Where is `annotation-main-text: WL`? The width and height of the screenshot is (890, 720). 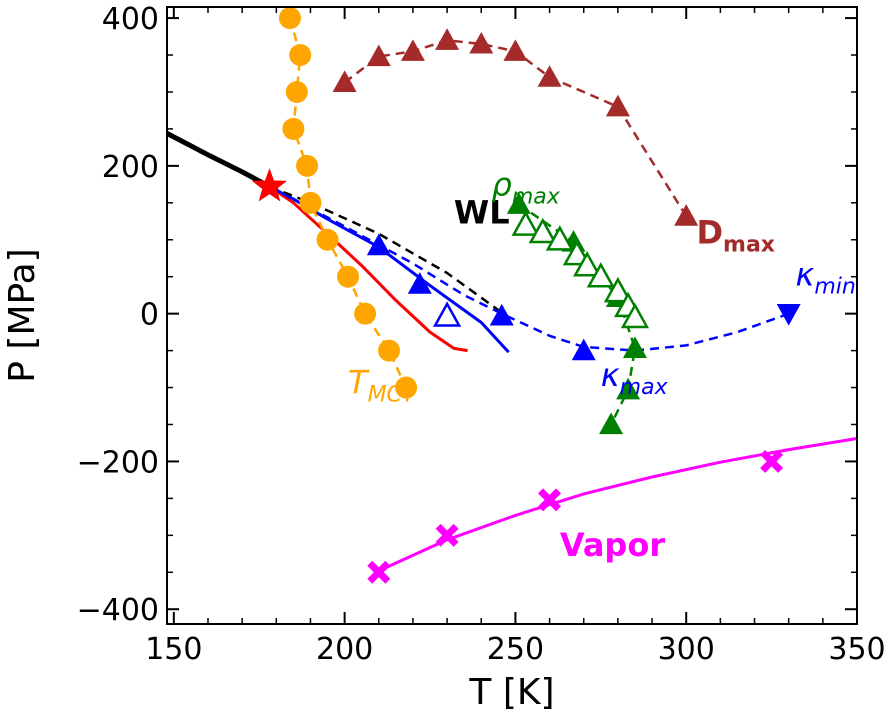
annotation-main-text: WL is located at coordinates (482, 213).